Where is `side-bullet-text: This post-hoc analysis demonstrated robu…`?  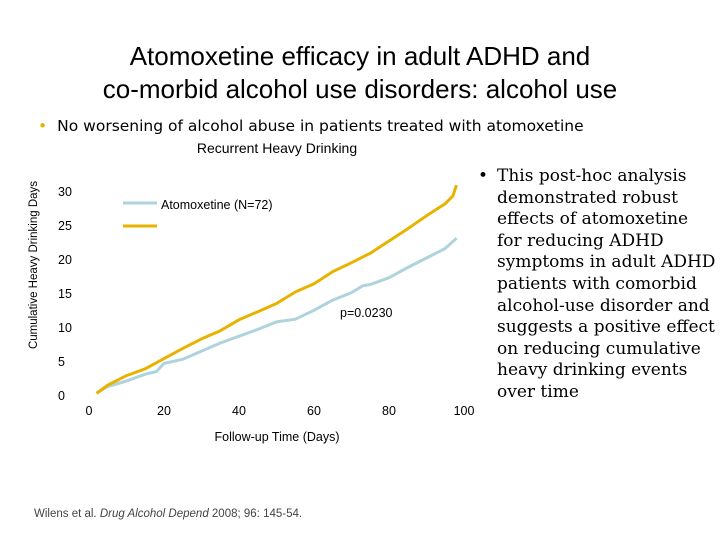
side-bullet-text: This post-hoc analysis demonstrated robu… is located at coordinates (606, 284).